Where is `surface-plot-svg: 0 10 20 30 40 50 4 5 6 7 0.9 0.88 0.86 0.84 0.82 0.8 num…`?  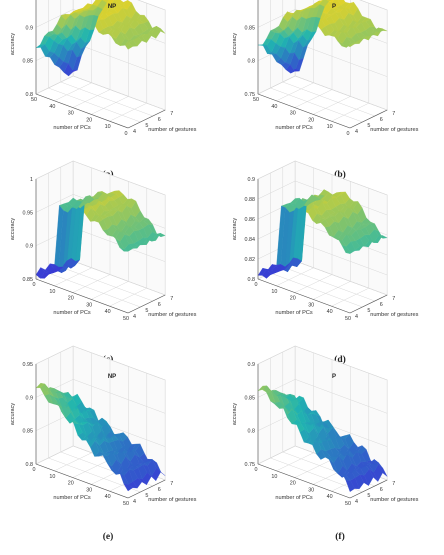 surface-plot-svg: 0 10 20 30 40 50 4 5 6 7 0.9 0.88 0.86 0.84 0.82 0.8 num… is located at coordinates (325, 241).